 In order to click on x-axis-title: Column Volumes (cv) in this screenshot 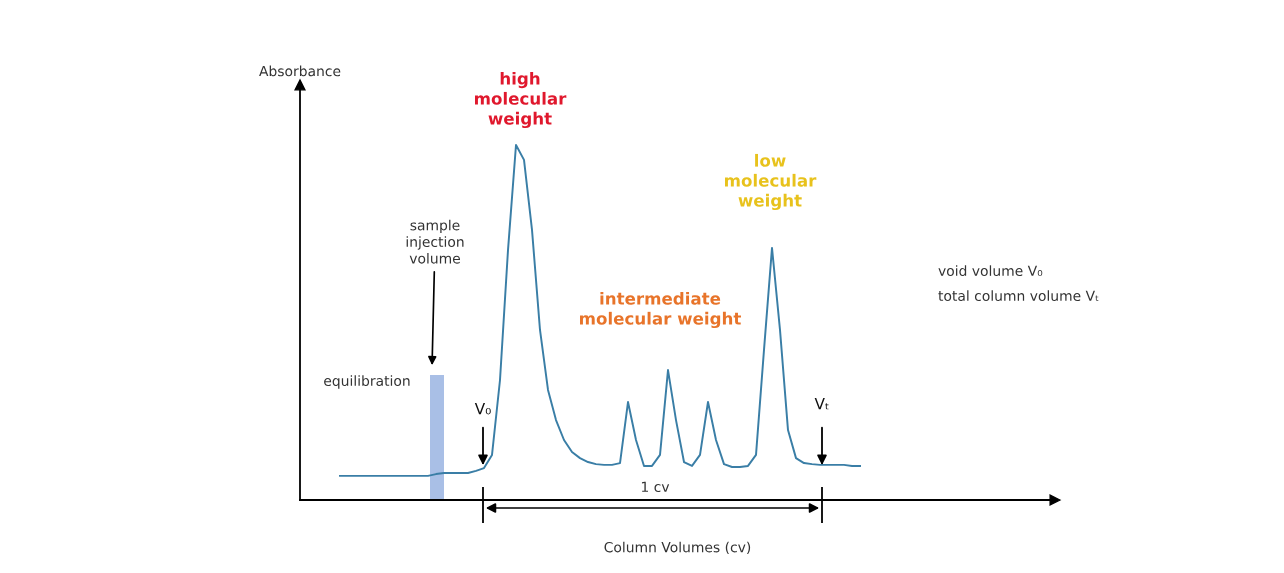, I will do `click(677, 548)`.